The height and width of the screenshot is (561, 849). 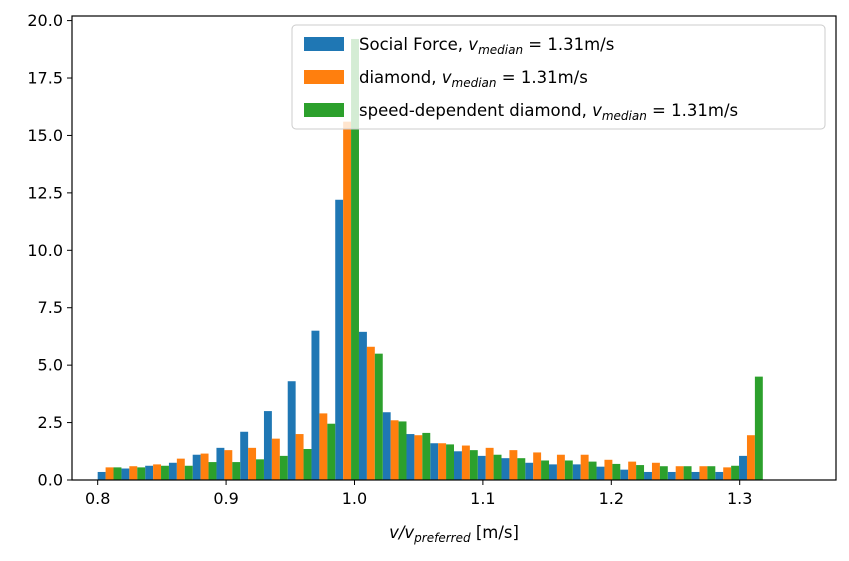 What do you see at coordinates (97, 498) in the screenshot?
I see `x-tick-label: 0.8` at bounding box center [97, 498].